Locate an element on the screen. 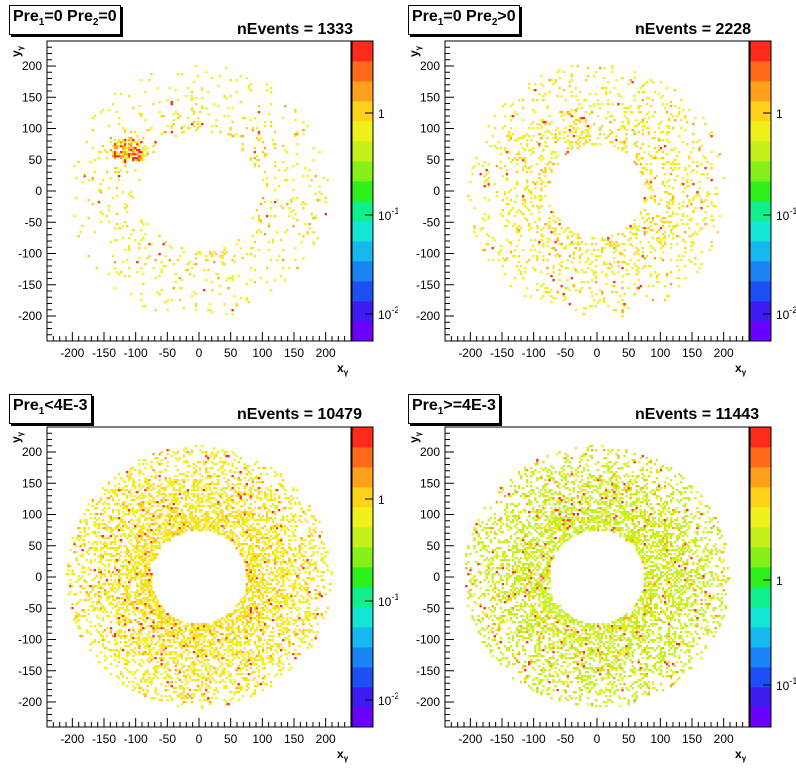 The height and width of the screenshot is (772, 796). color-scale-step is located at coordinates (760, 91).